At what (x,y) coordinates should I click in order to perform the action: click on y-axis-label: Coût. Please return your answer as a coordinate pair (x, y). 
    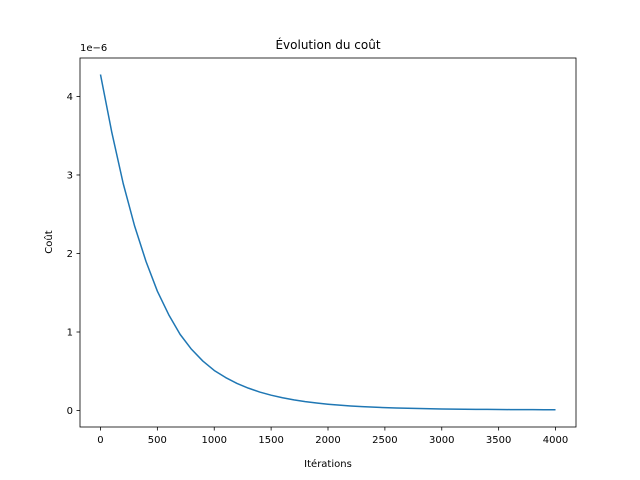
    Looking at the image, I should click on (49, 241).